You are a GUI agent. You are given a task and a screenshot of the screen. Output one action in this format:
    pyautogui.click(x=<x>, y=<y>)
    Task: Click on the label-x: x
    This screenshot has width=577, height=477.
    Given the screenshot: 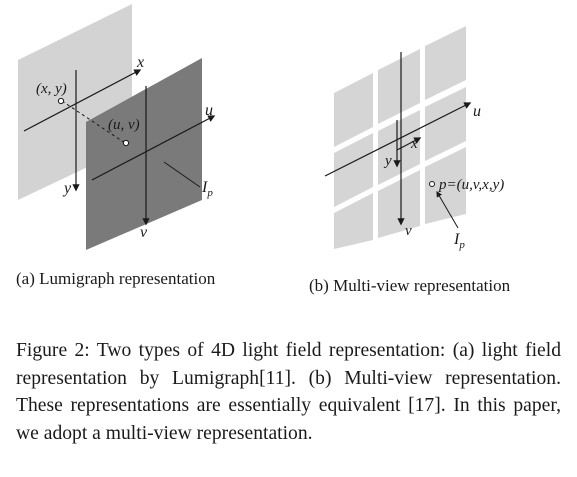 What is the action you would take?
    pyautogui.click(x=140, y=62)
    